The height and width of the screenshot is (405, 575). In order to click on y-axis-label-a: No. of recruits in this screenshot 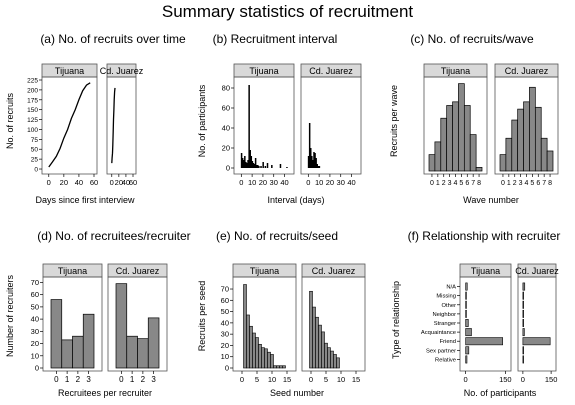, I will do `click(10, 120)`.